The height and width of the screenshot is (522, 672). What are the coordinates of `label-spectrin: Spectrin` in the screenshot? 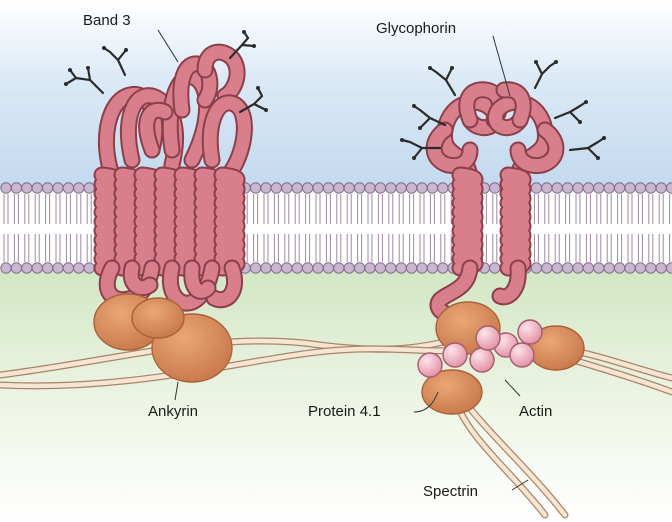 It's located at (450, 491).